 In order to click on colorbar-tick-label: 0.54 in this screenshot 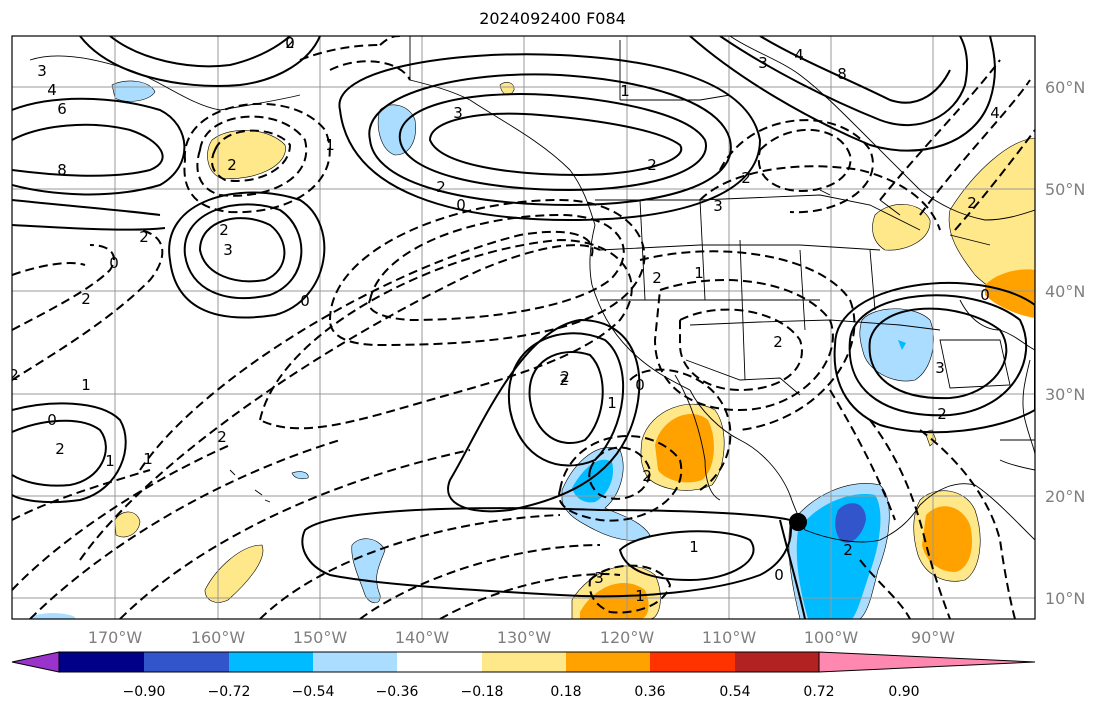, I will do `click(734, 692)`.